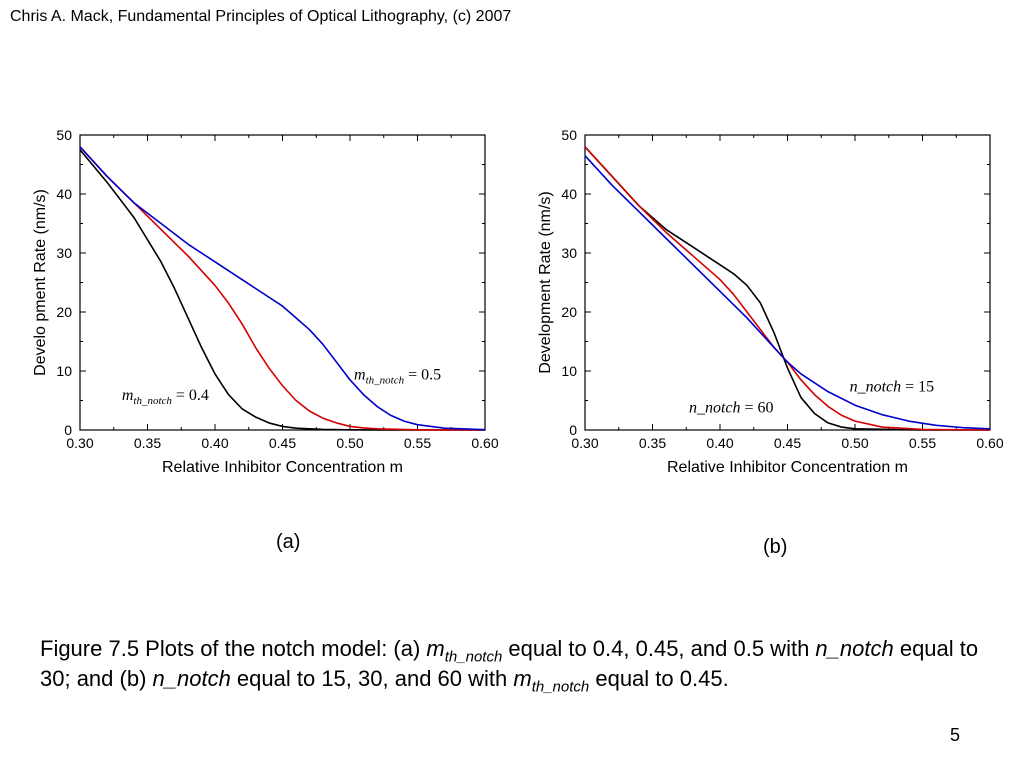  I want to click on annotation-2: mth_notch = 0.5, so click(397, 376).